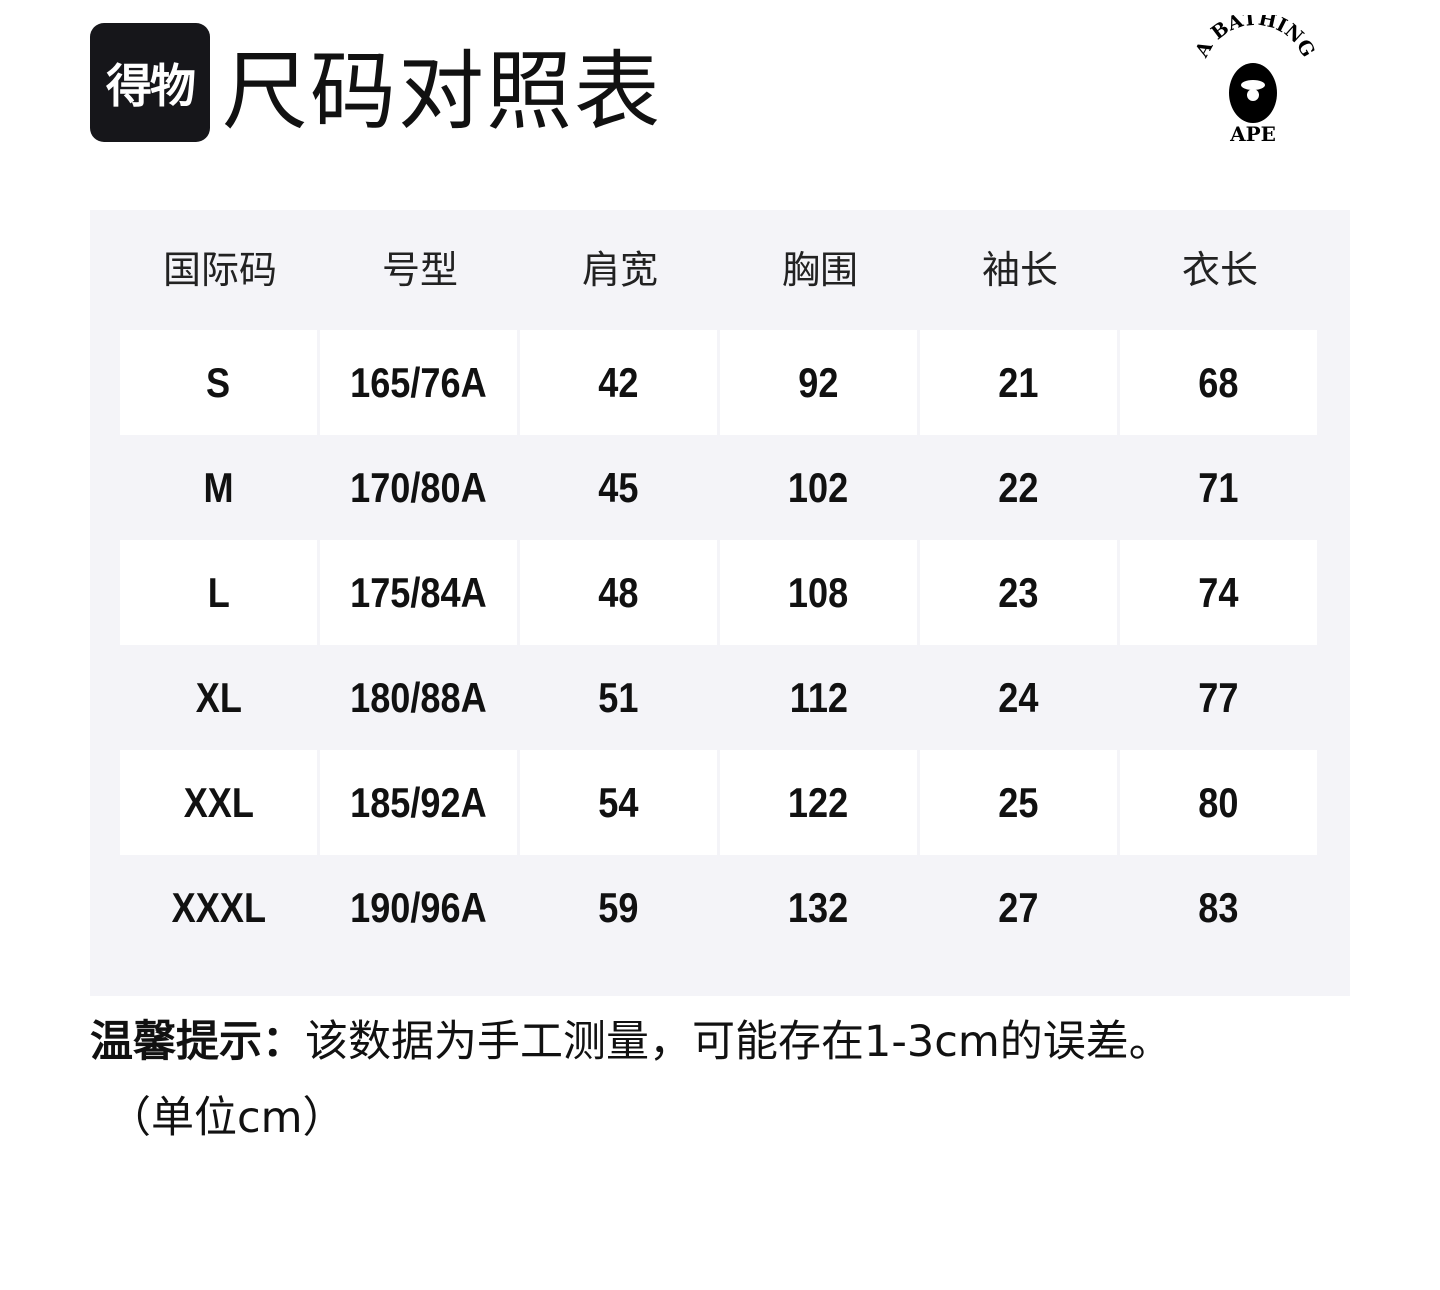  What do you see at coordinates (1219, 270) in the screenshot?
I see `column-header: 衣长` at bounding box center [1219, 270].